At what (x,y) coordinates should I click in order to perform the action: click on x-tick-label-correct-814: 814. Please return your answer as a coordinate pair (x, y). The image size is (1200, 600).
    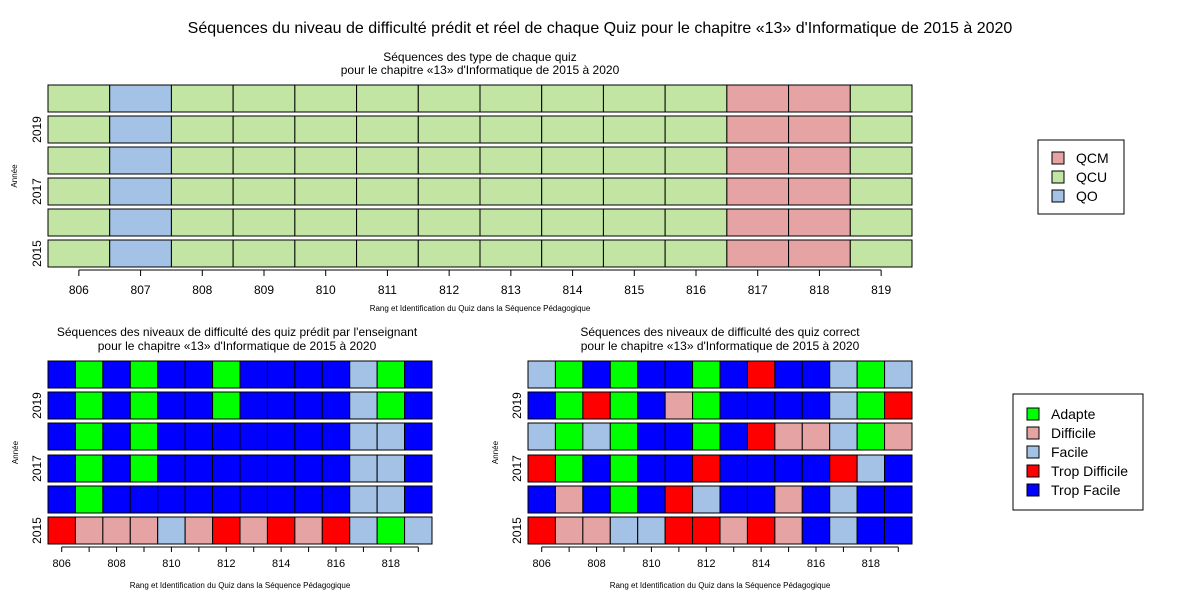
    Looking at the image, I should click on (761, 564).